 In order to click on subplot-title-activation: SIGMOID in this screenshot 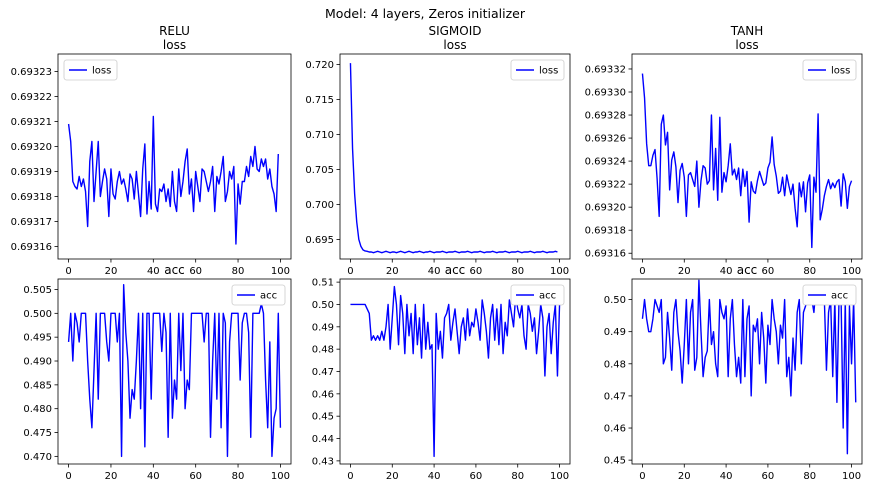, I will do `click(454, 31)`.